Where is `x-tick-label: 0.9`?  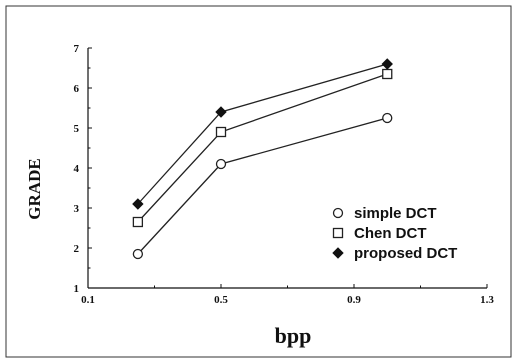
x-tick-label: 0.9 is located at coordinates (354, 300).